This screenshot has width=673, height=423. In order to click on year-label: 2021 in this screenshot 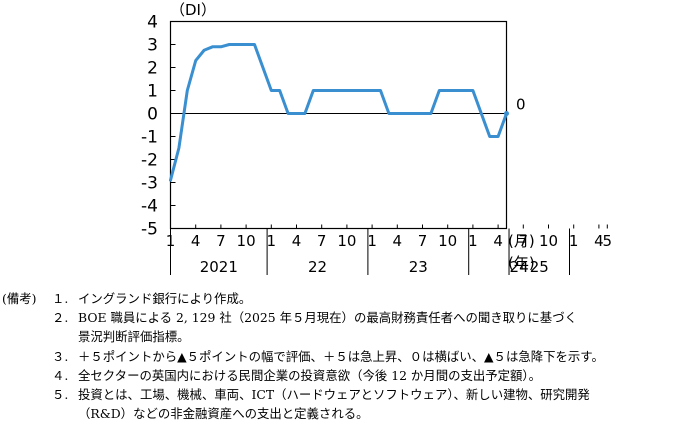, I will do `click(219, 267)`.